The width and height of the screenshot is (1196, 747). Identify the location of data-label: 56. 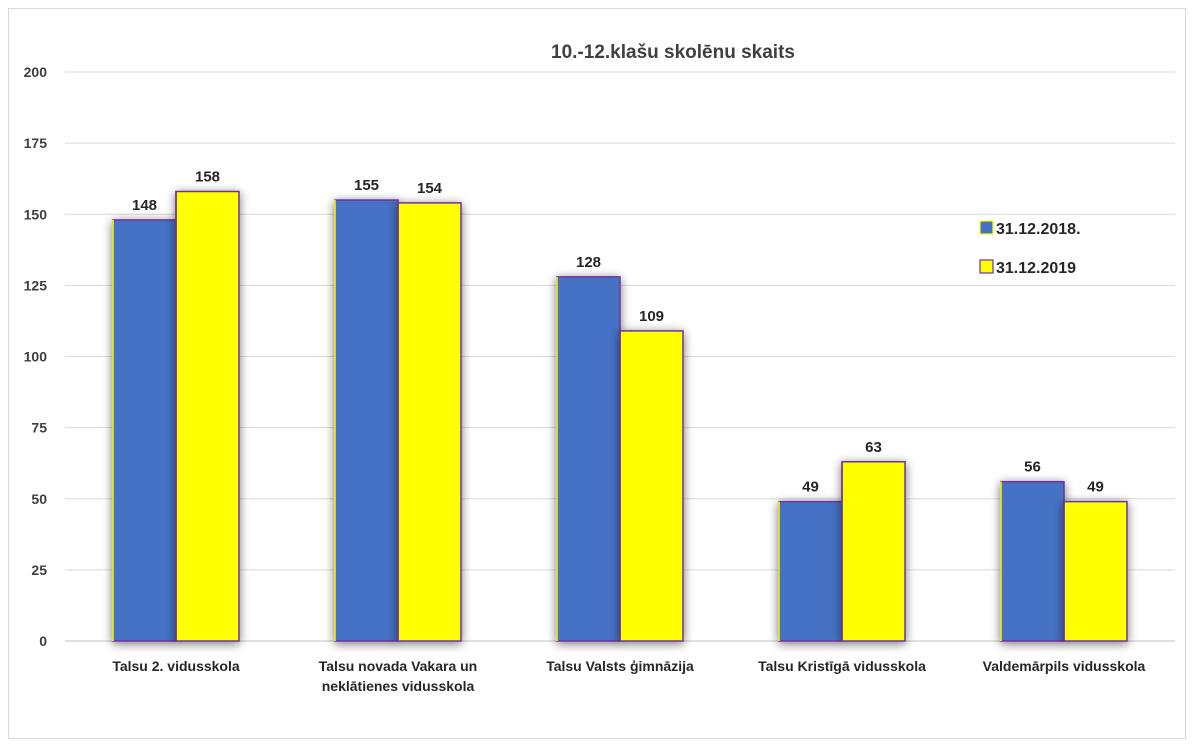
(1032, 467).